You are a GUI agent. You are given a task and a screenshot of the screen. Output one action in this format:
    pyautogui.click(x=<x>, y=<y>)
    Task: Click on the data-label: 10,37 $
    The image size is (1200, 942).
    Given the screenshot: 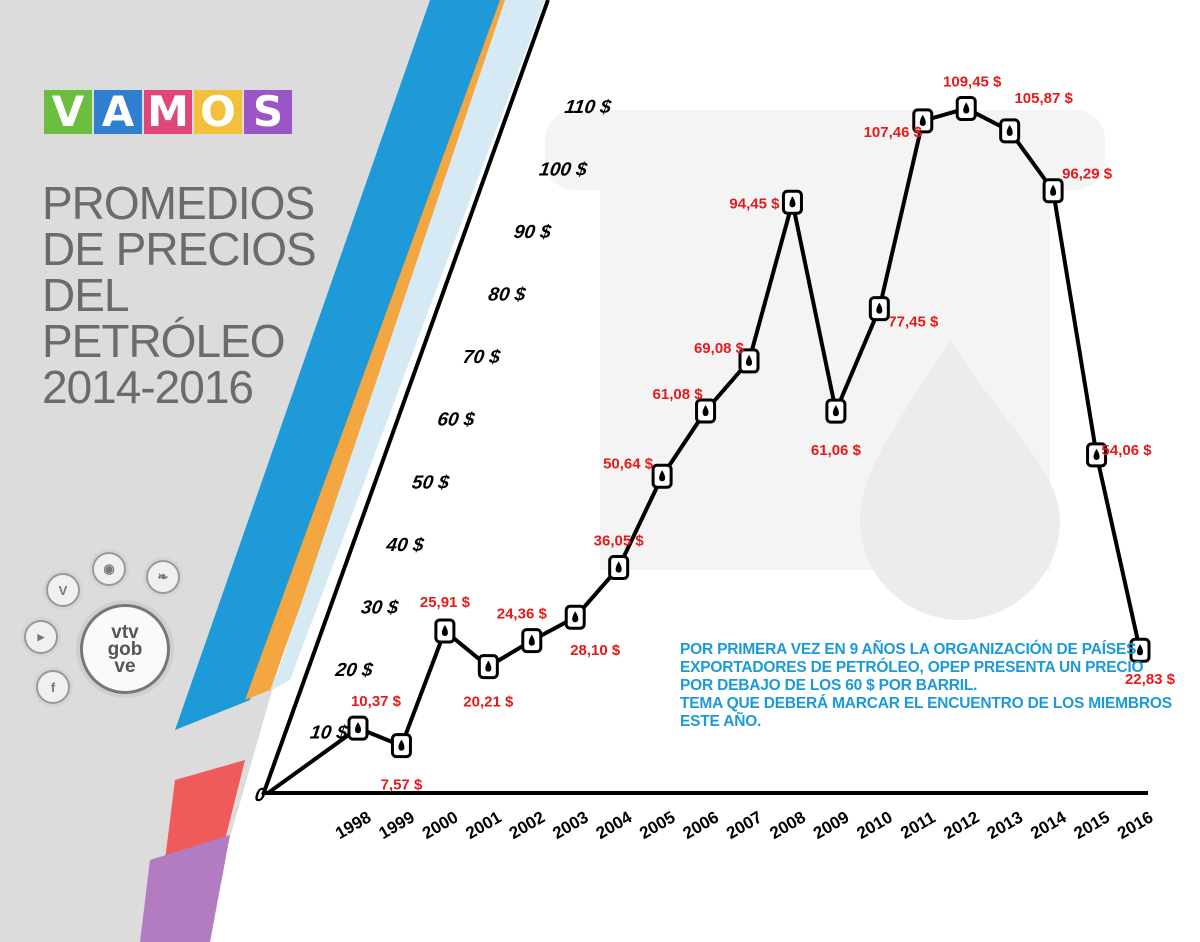 What is the action you would take?
    pyautogui.click(x=376, y=701)
    